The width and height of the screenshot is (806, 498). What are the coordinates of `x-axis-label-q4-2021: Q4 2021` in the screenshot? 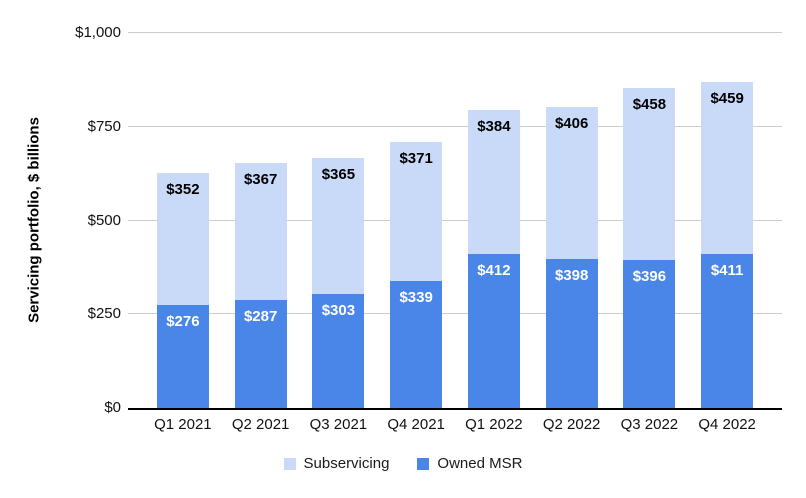 It's located at (416, 424).